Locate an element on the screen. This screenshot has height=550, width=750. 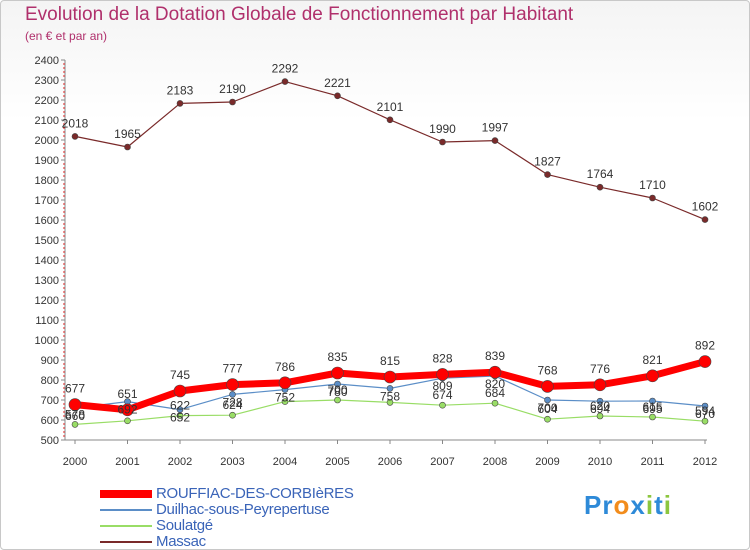
logo-letter: t is located at coordinates (659, 505).